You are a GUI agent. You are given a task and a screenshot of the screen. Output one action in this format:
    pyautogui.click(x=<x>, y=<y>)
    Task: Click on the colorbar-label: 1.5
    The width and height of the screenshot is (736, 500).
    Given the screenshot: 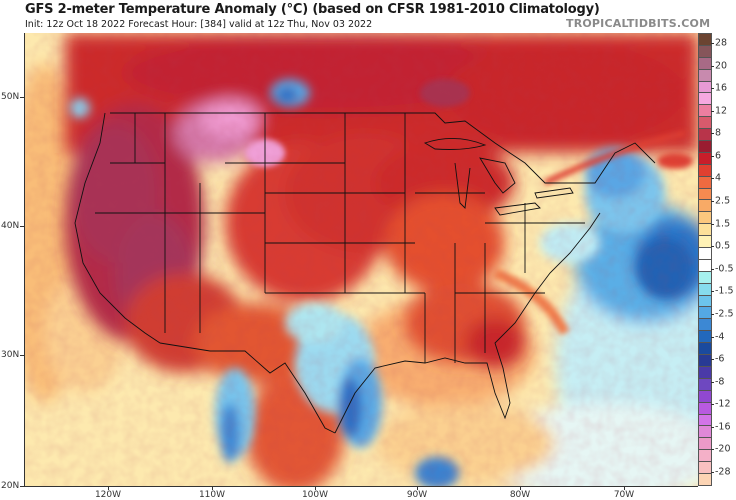 What is the action you would take?
    pyautogui.click(x=723, y=224)
    